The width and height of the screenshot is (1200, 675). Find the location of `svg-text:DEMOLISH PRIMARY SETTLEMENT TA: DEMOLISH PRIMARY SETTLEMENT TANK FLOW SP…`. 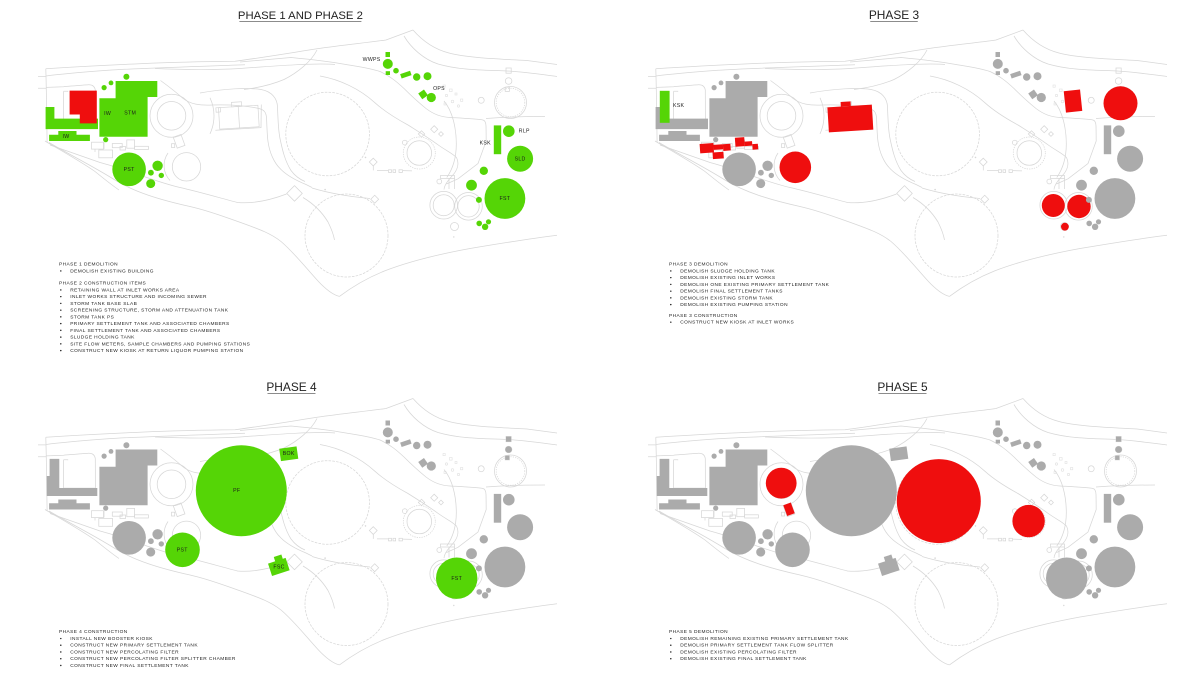

svg-text:DEMOLISH PRIMARY SETTLEMENT TA: DEMOLISH PRIMARY SETTLEMENT TANK FLOW SP… is located at coordinates (757, 646).